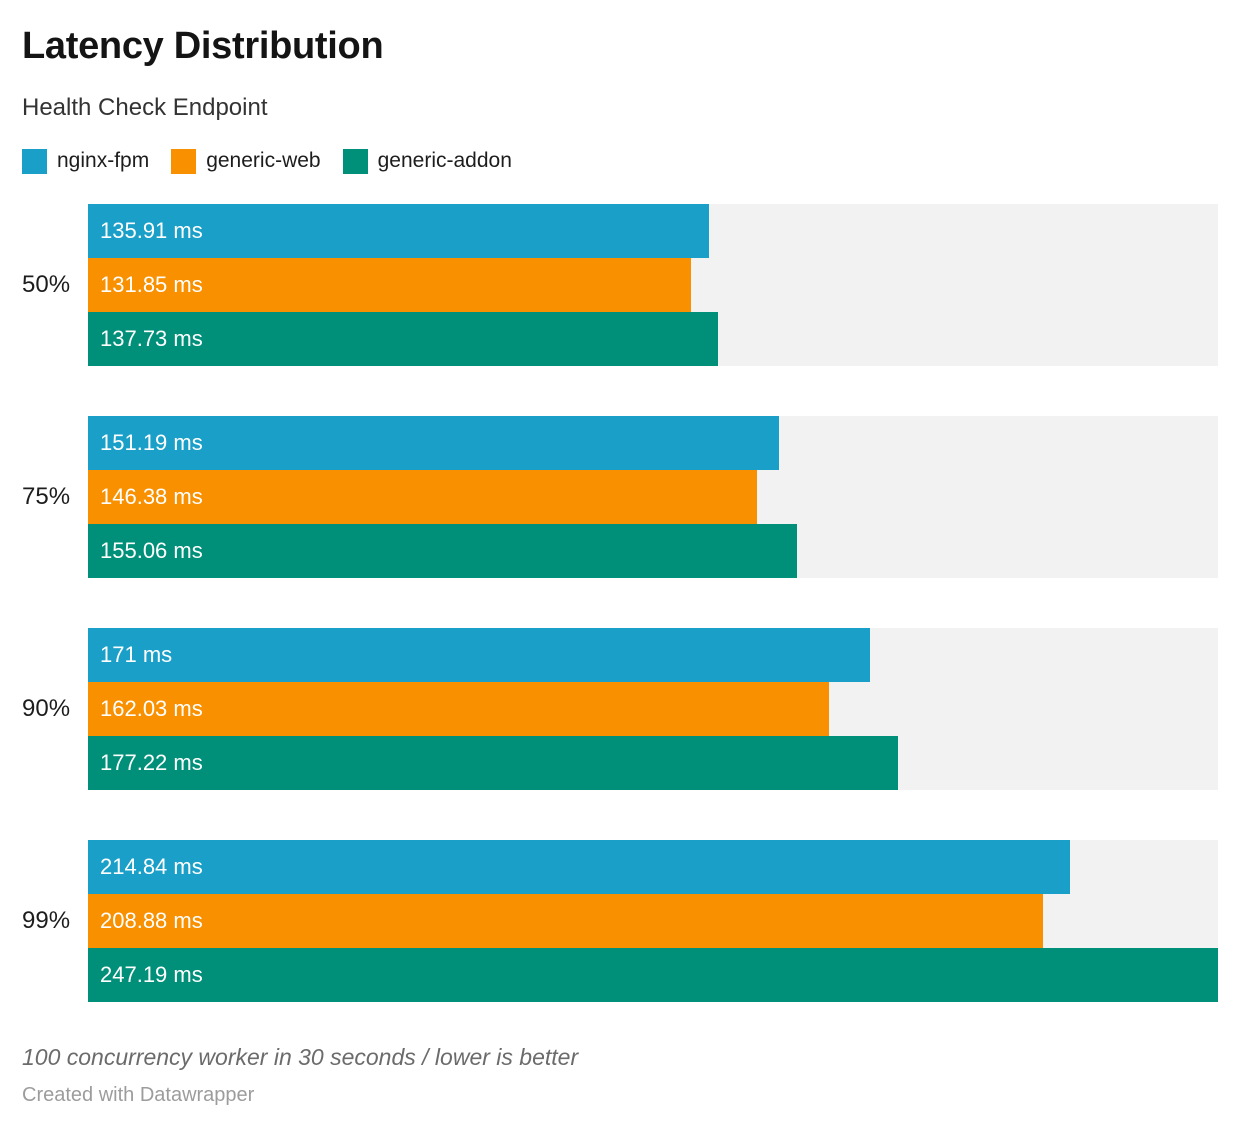 This screenshot has width=1240, height=1126. Describe the element at coordinates (151, 708) in the screenshot. I see `bar-value-label: 162.03 ms` at that location.